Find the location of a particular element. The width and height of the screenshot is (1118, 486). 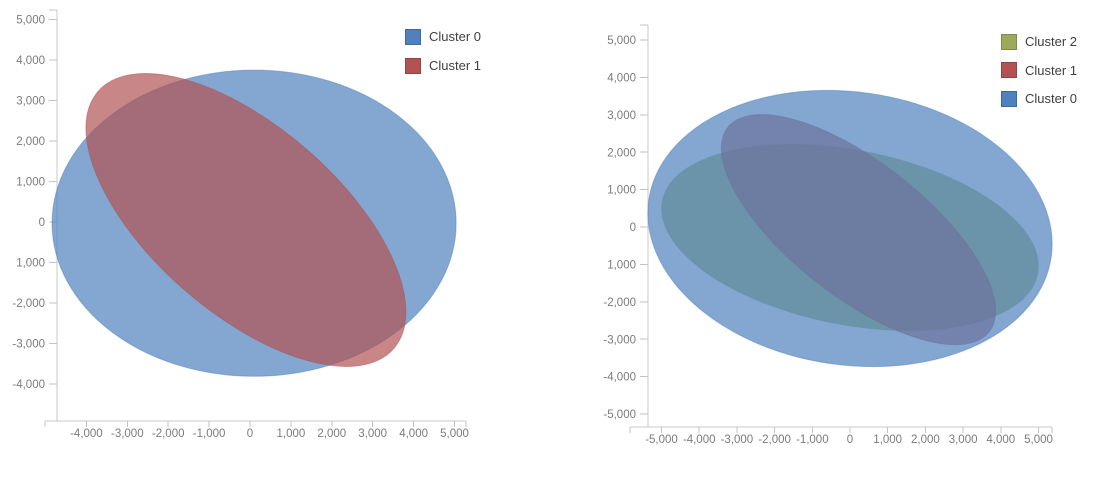

y-tick-label: -5,000 is located at coordinates (619, 415).